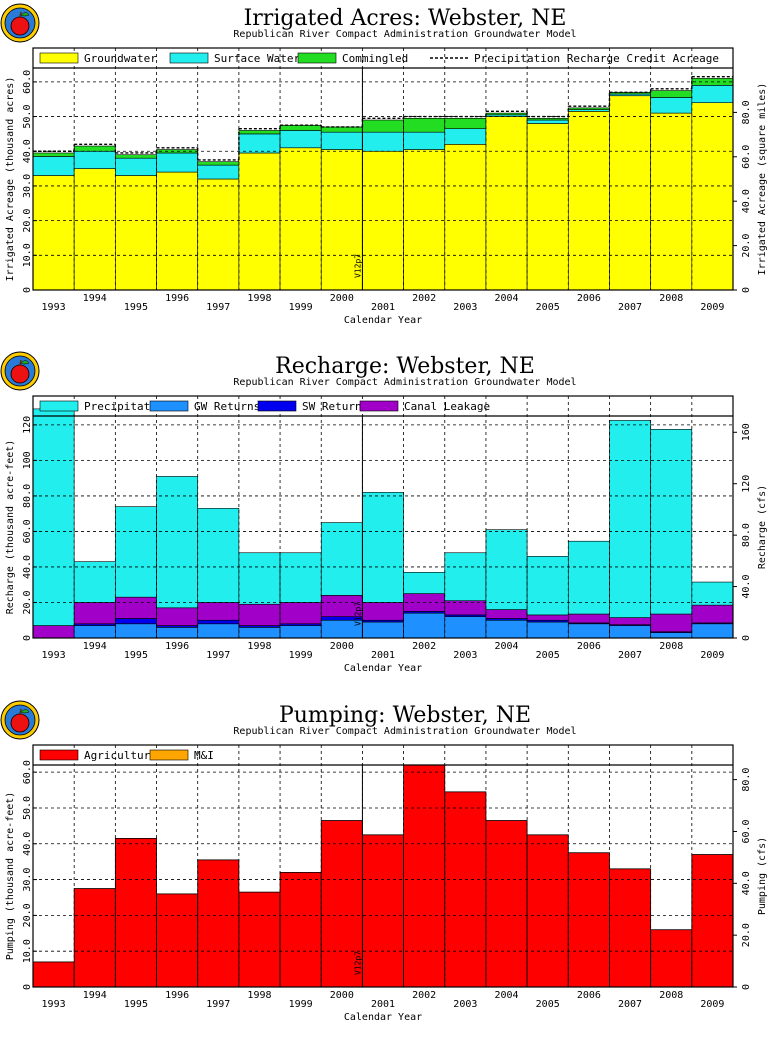 This screenshot has height=1046, width=768. I want to click on segment-commingled-2003, so click(465, 123).